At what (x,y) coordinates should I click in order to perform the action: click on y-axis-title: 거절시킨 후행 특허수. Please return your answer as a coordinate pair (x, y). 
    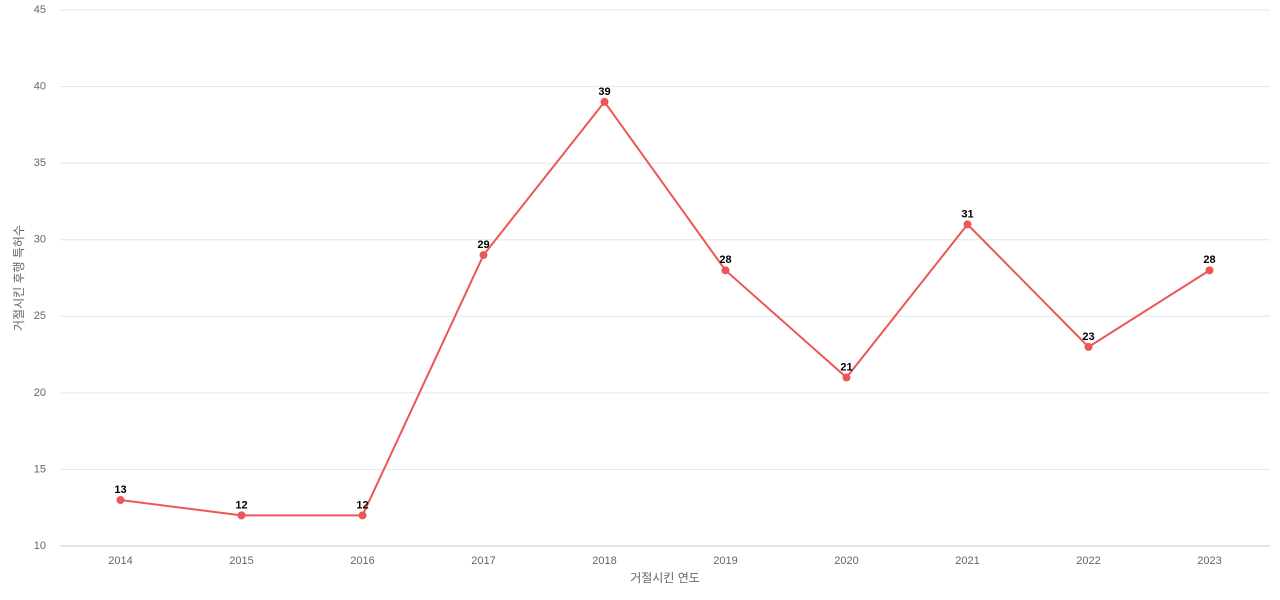
    Looking at the image, I should click on (18, 278).